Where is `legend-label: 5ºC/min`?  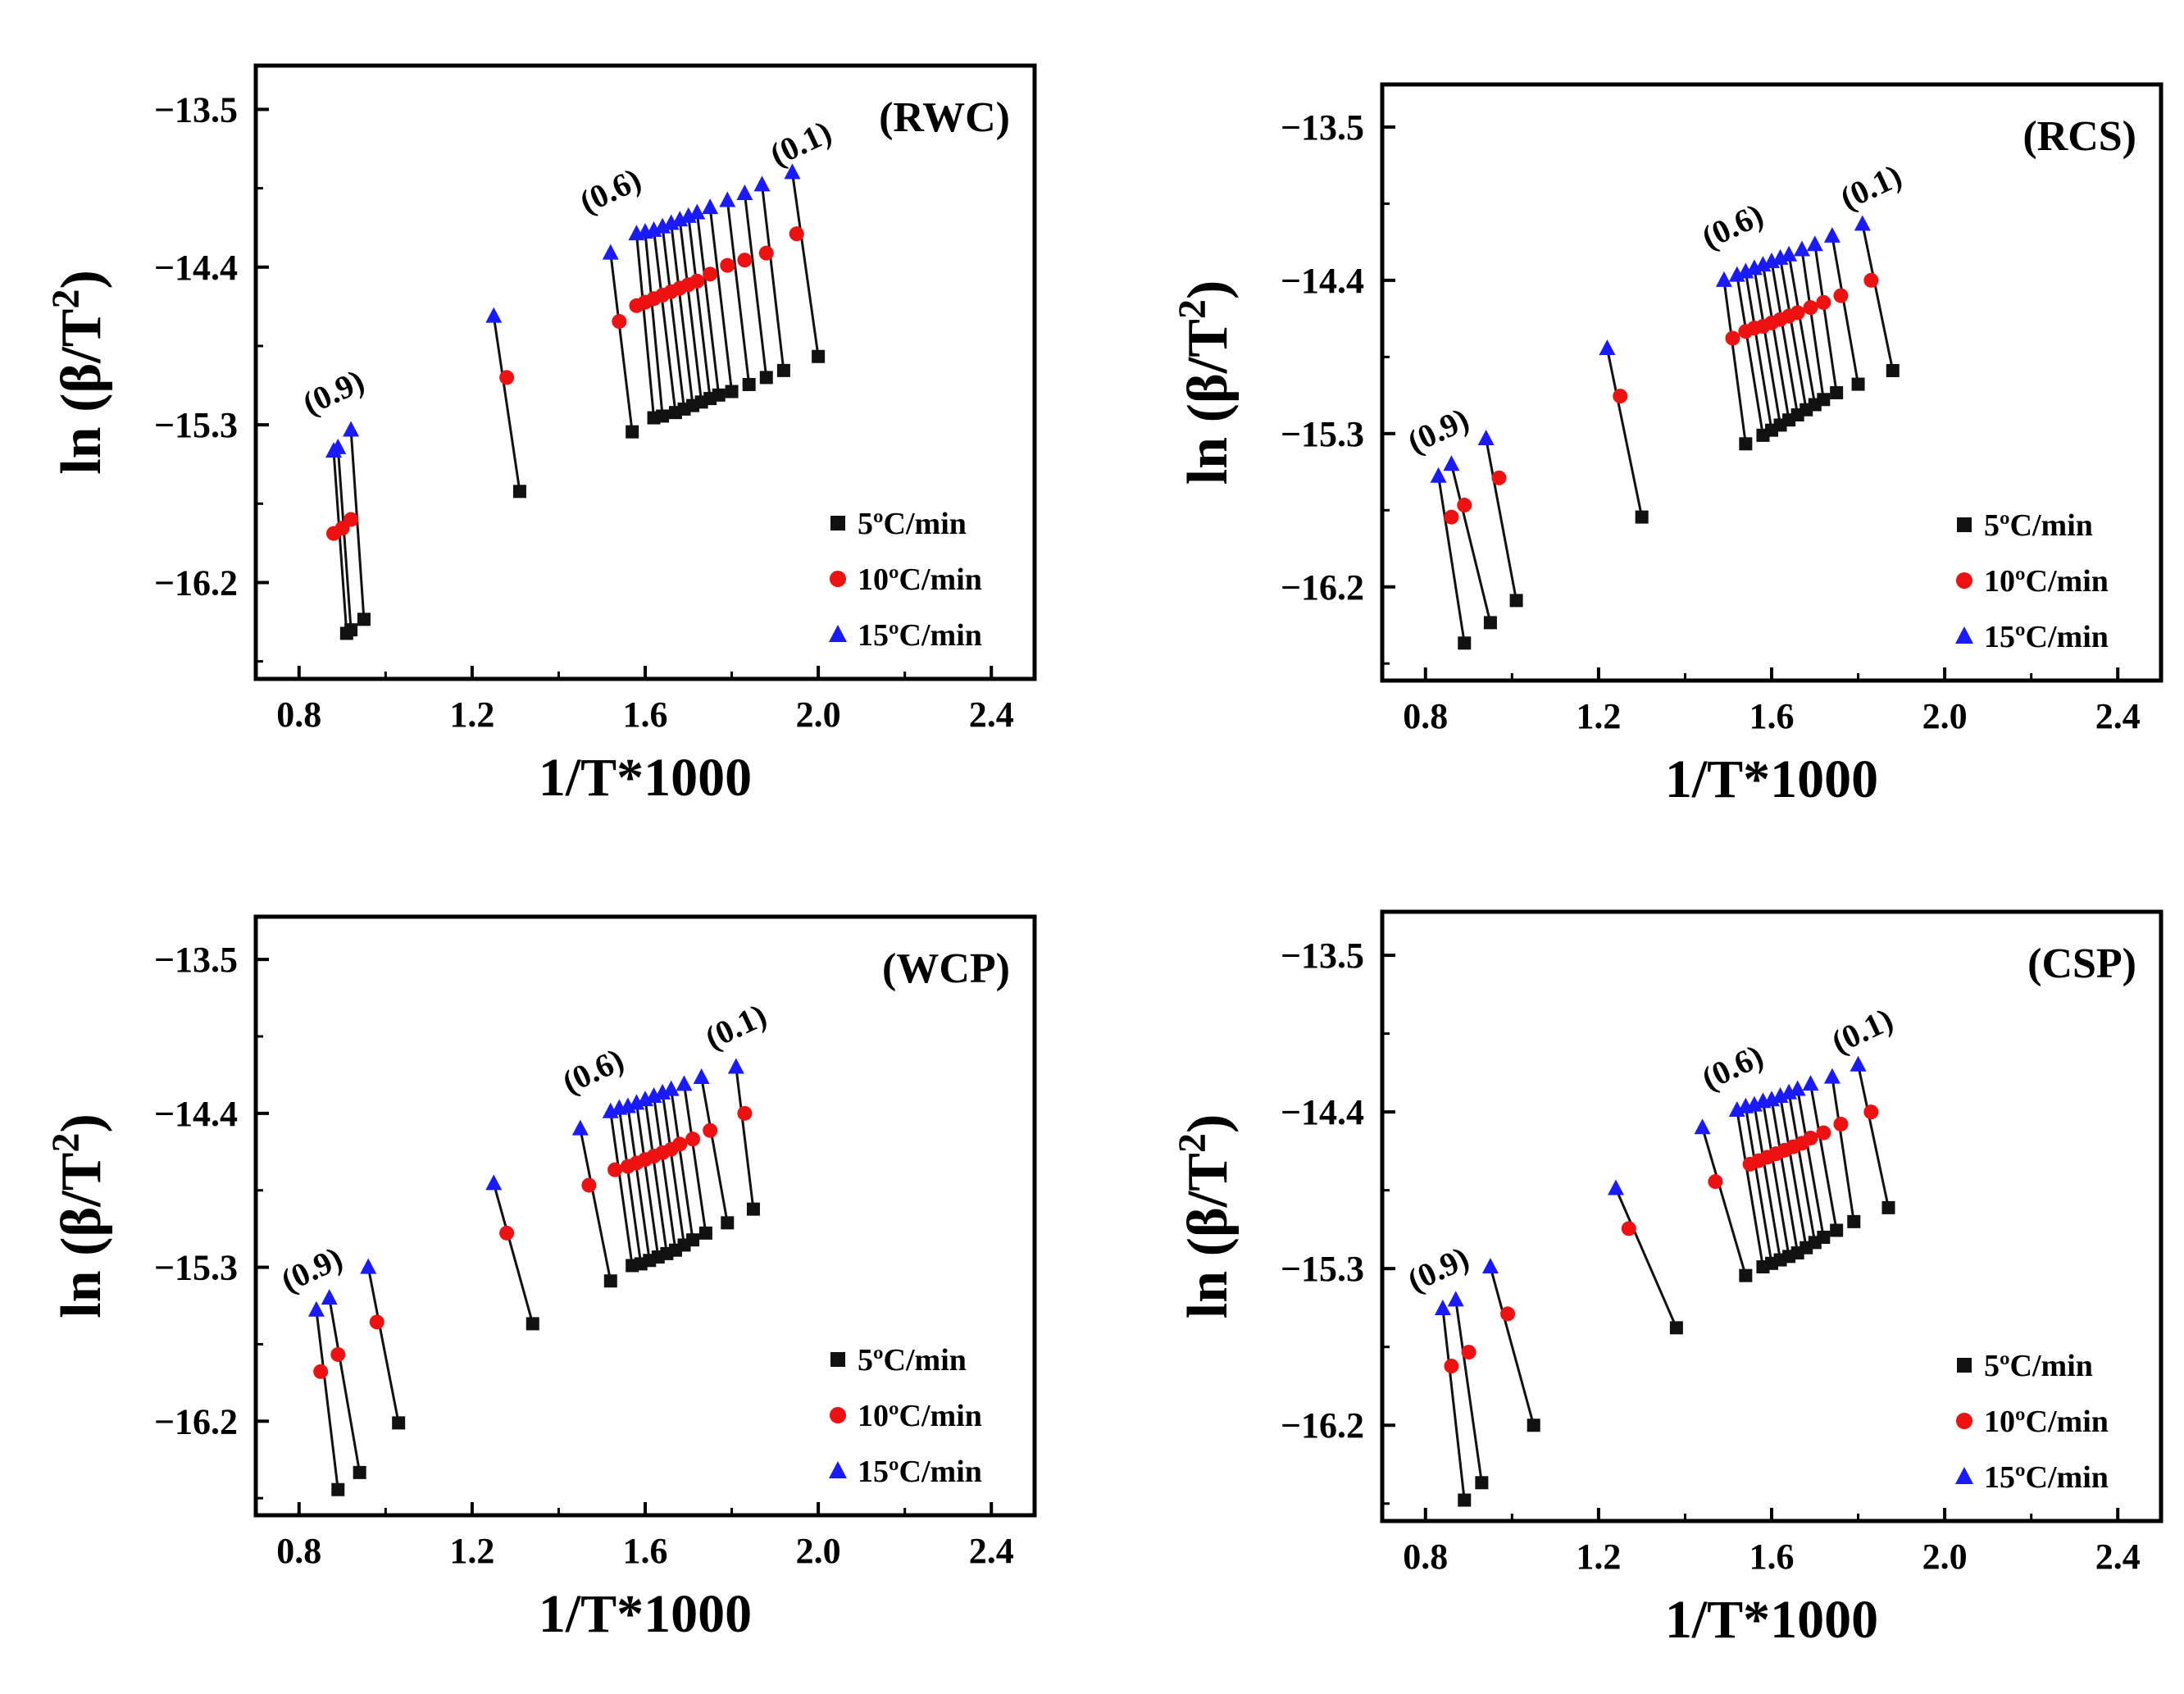
legend-label: 5ºC/min is located at coordinates (913, 524).